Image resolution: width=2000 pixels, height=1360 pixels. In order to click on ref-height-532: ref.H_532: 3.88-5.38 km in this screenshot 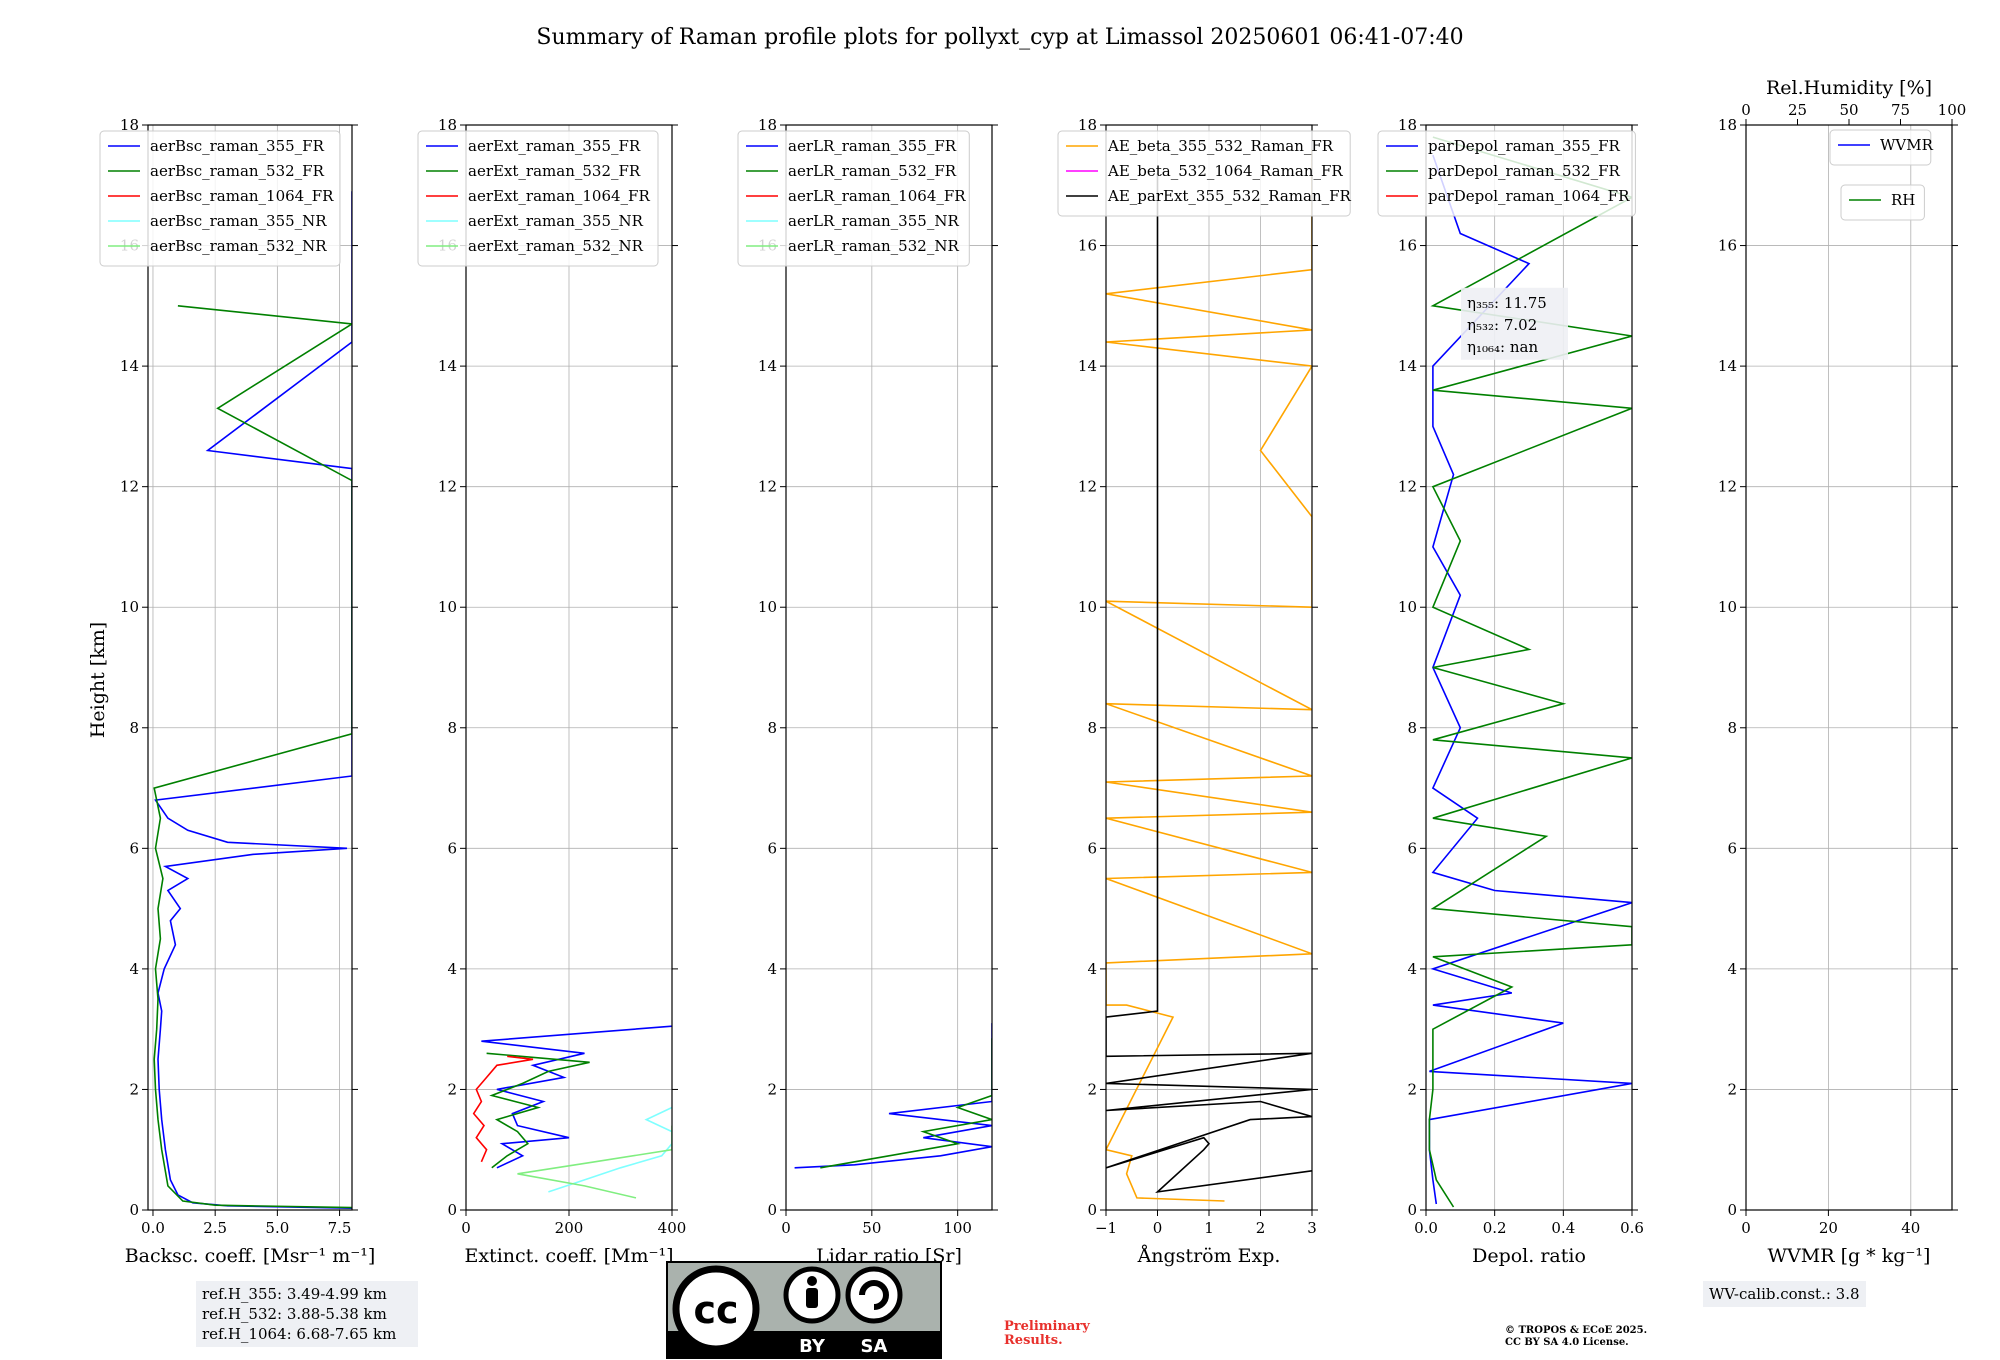, I will do `click(294, 1314)`.